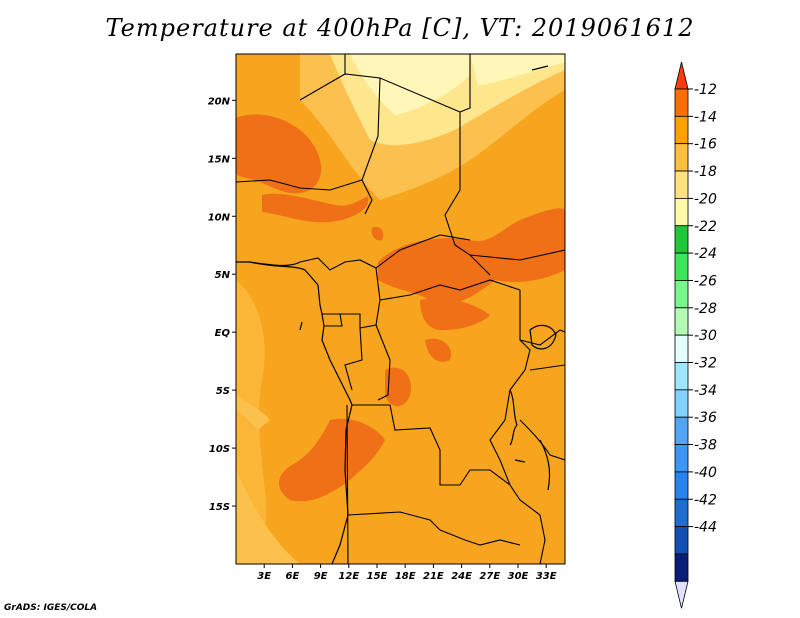 Image resolution: width=800 pixels, height=618 pixels. I want to click on field-warm-west-strip, so click(315, 208).